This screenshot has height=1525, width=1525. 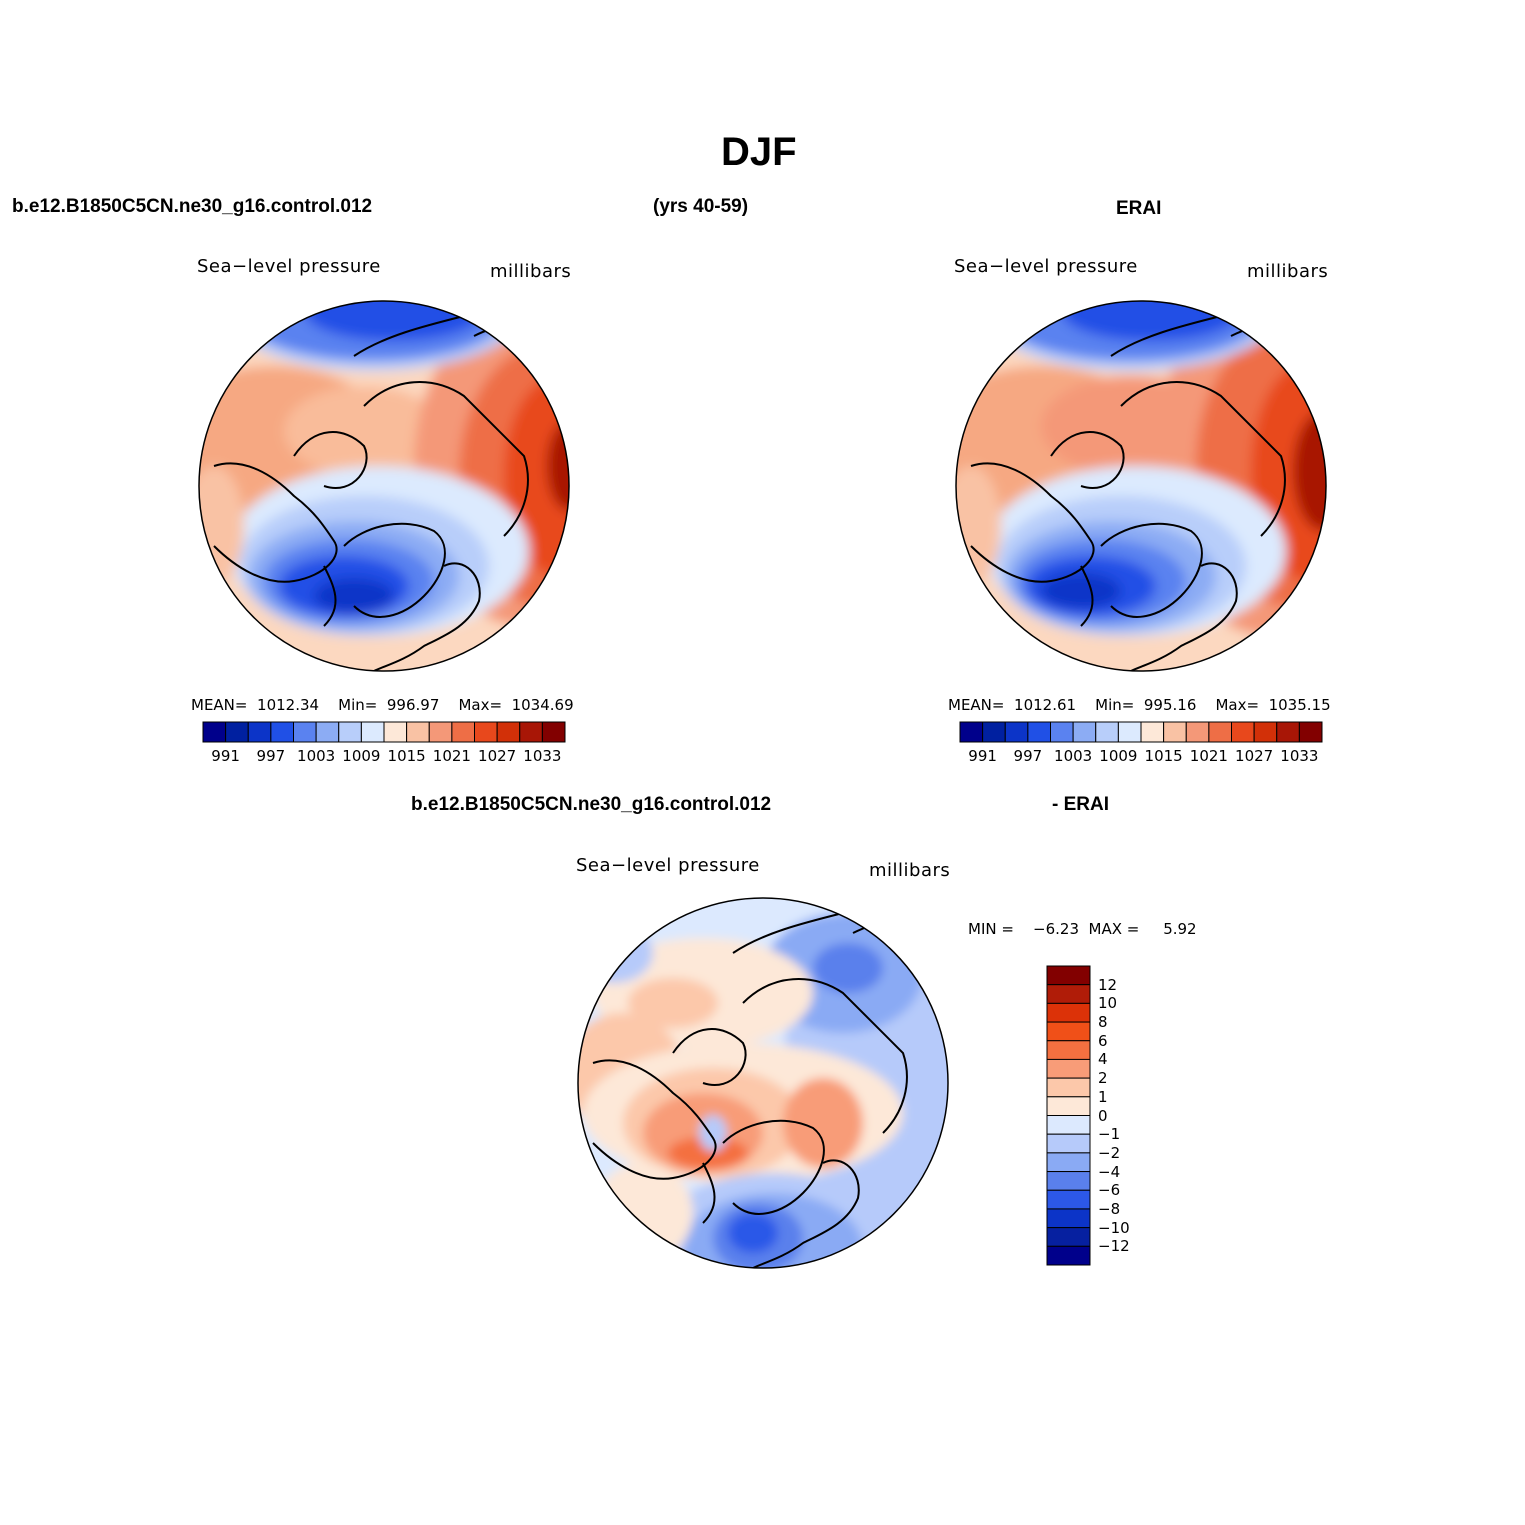 What do you see at coordinates (759, 152) in the screenshot?
I see `plot-title: DJF` at bounding box center [759, 152].